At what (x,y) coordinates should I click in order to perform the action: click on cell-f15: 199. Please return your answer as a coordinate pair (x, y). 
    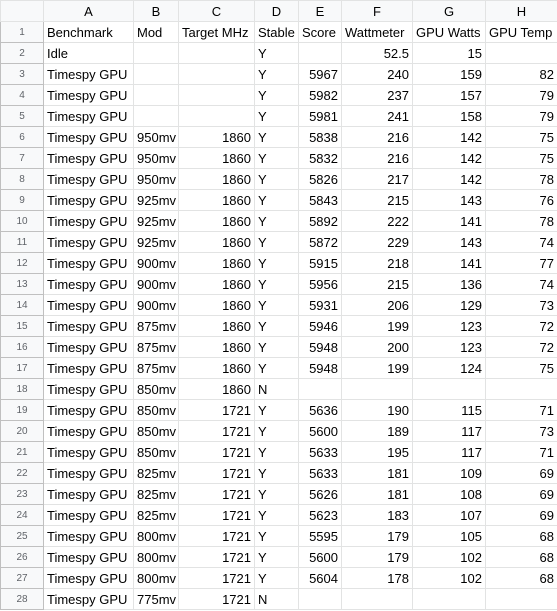
    Looking at the image, I should click on (377, 326).